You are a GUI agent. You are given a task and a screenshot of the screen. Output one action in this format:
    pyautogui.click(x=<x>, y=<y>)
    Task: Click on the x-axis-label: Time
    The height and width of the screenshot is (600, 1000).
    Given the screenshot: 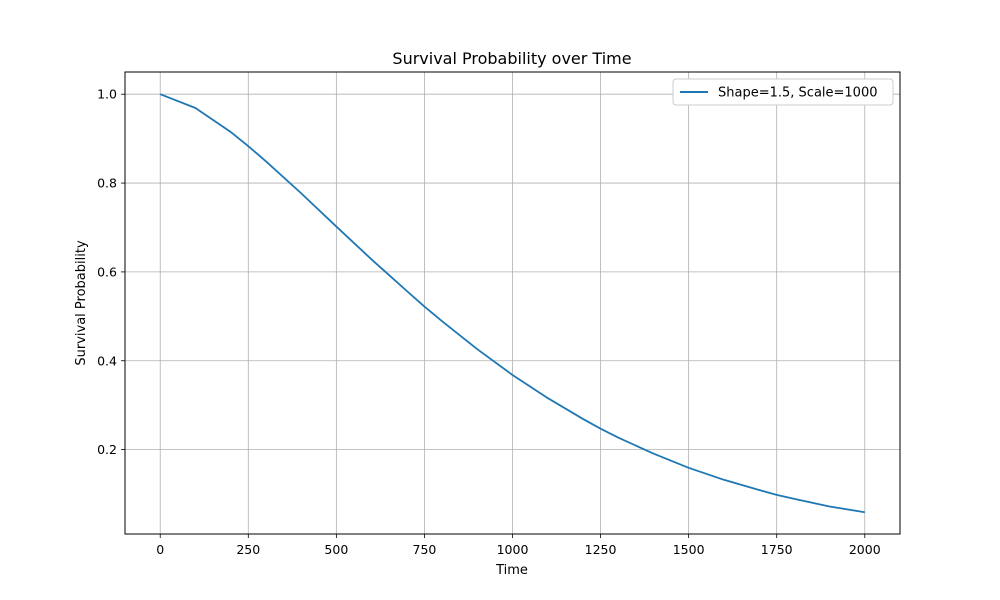 What is the action you would take?
    pyautogui.click(x=511, y=570)
    